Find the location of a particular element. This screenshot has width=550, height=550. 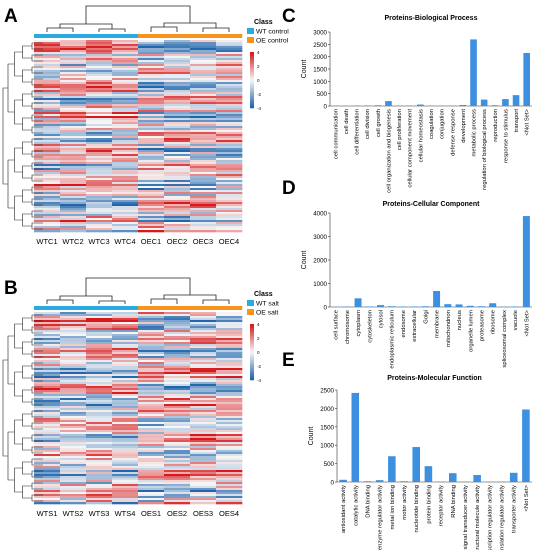

column-label: OEC2 is located at coordinates (177, 241).